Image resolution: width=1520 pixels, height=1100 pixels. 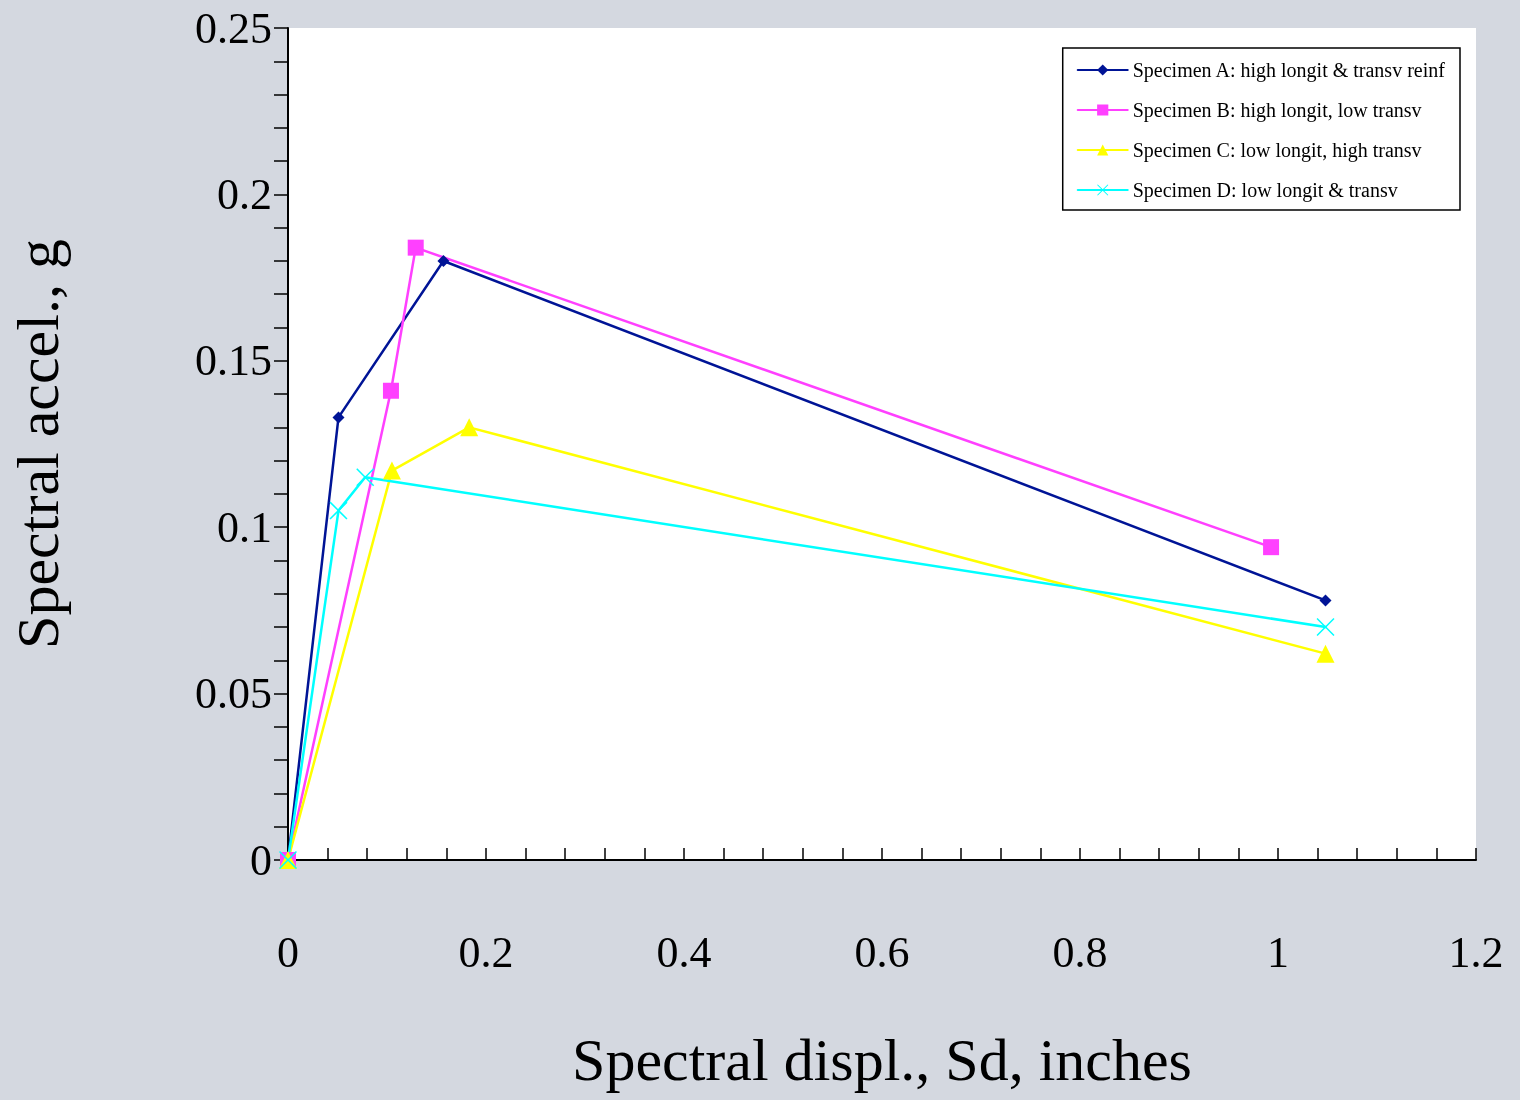 What do you see at coordinates (244, 194) in the screenshot?
I see `y-tick-label: 0.2` at bounding box center [244, 194].